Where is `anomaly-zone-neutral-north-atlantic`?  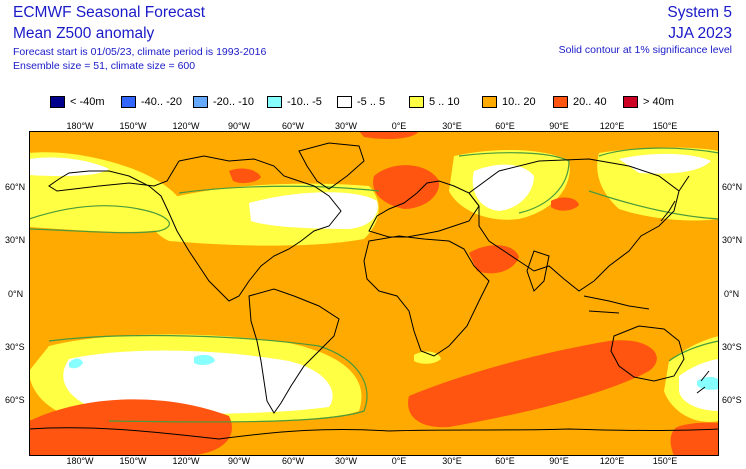
anomaly-zone-neutral-north-atlantic is located at coordinates (313, 210).